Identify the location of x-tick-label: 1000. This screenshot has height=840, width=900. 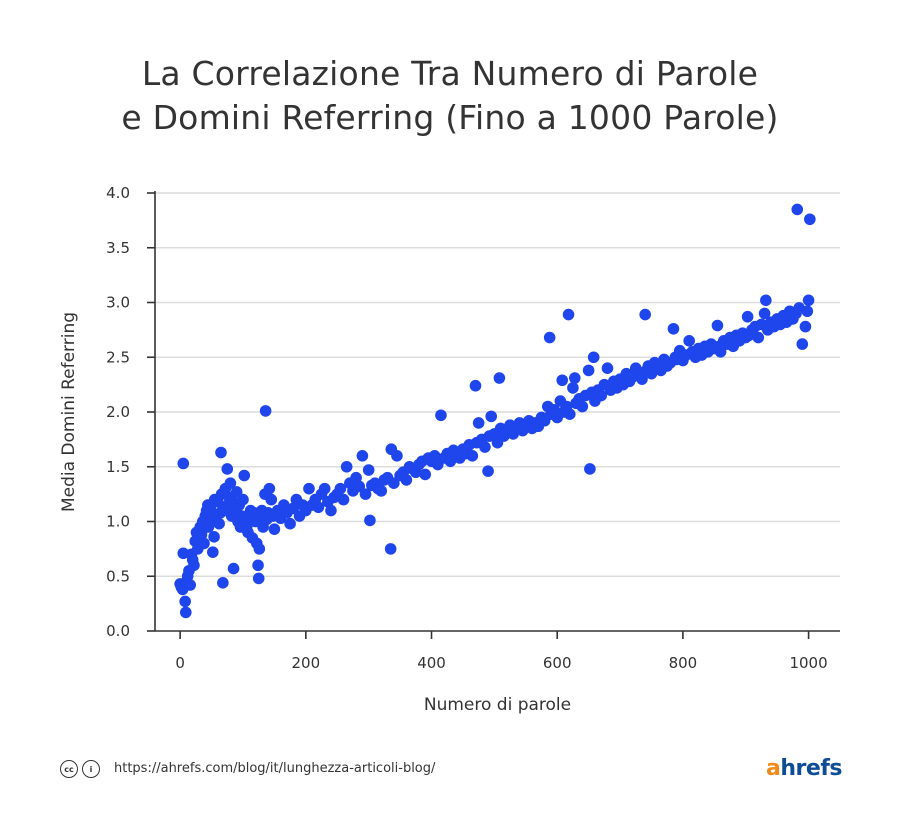
(808, 663).